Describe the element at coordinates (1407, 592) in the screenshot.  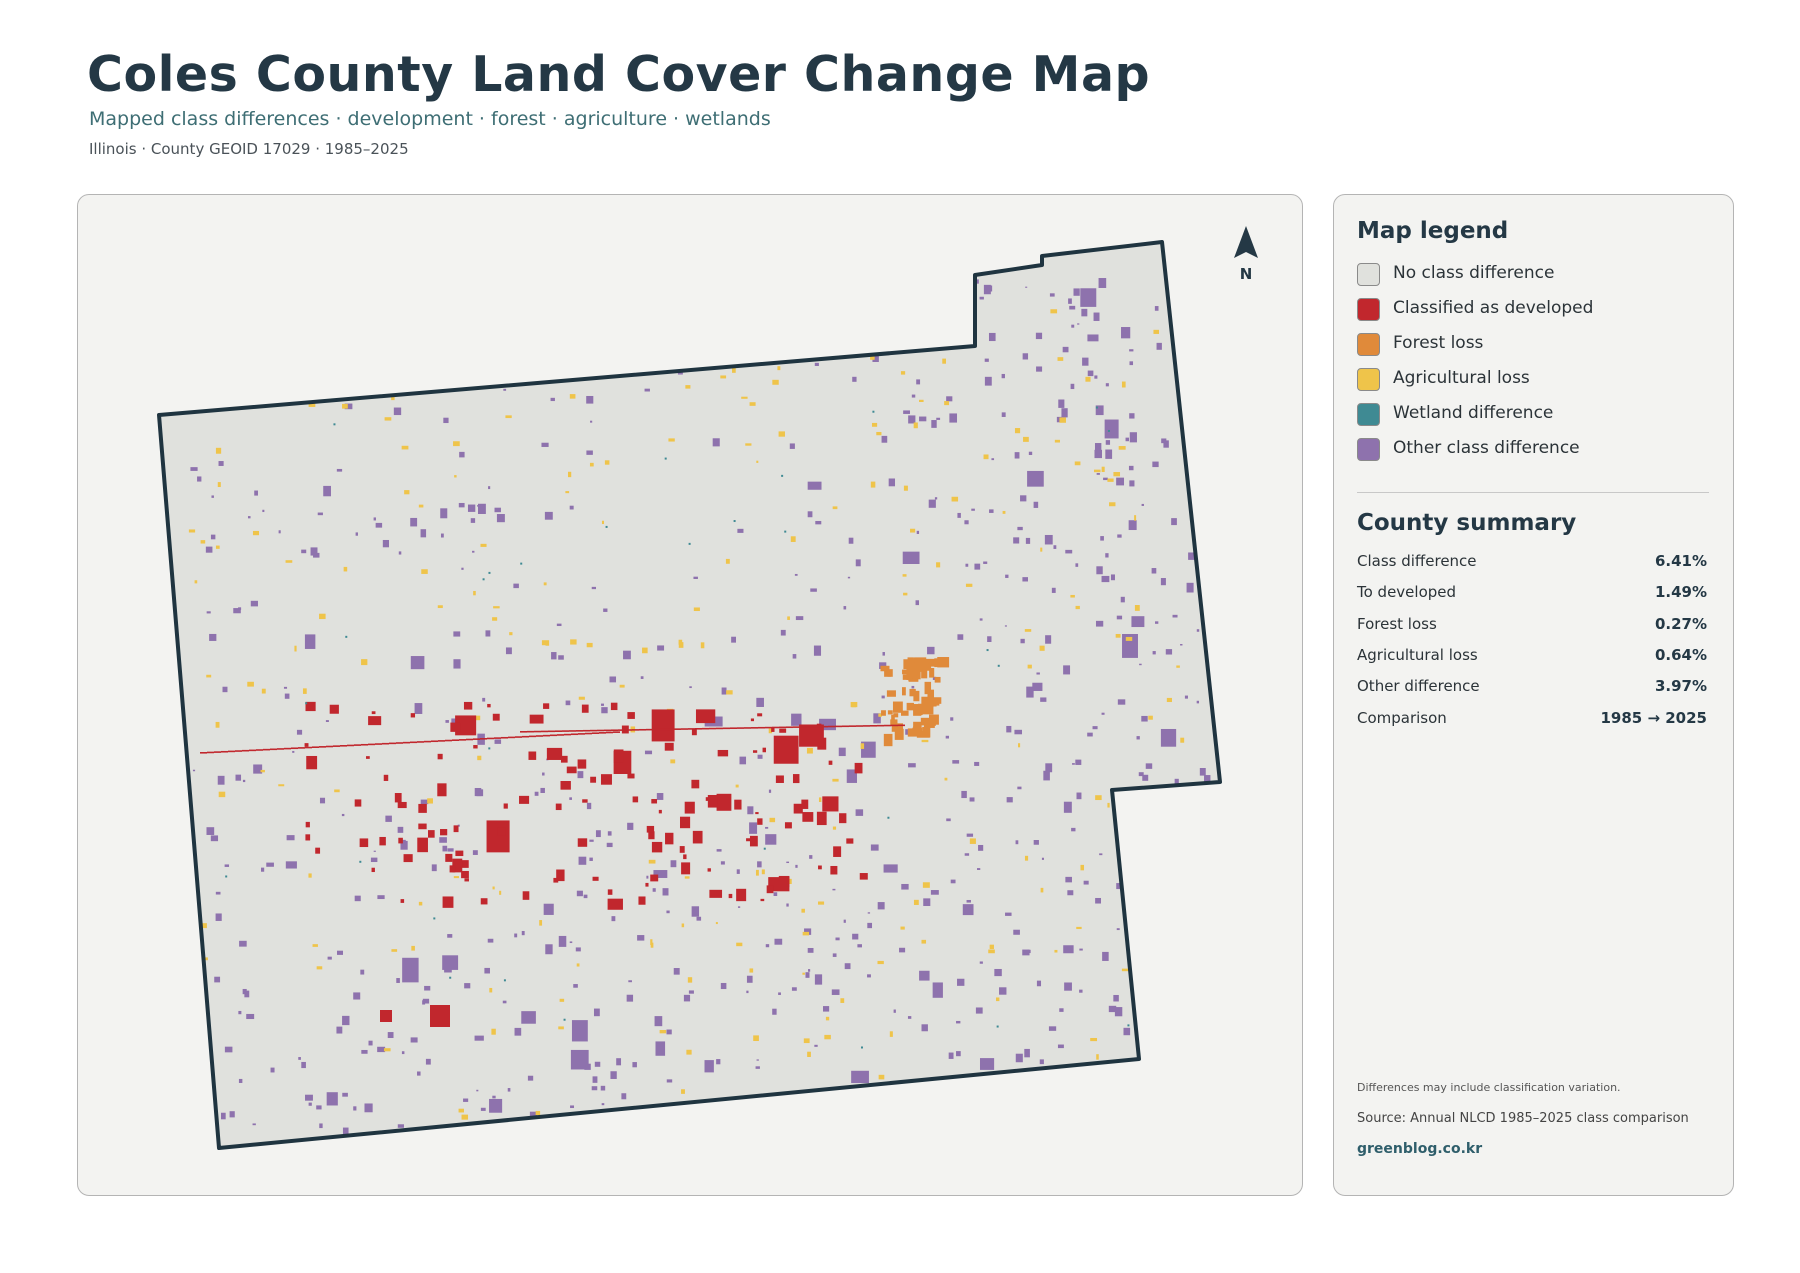
I see `summary-label: To developed` at that location.